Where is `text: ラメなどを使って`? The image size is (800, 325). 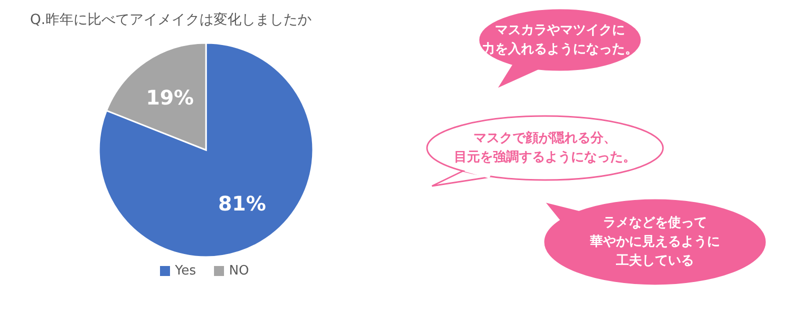 text: ラメなどを使って is located at coordinates (655, 223).